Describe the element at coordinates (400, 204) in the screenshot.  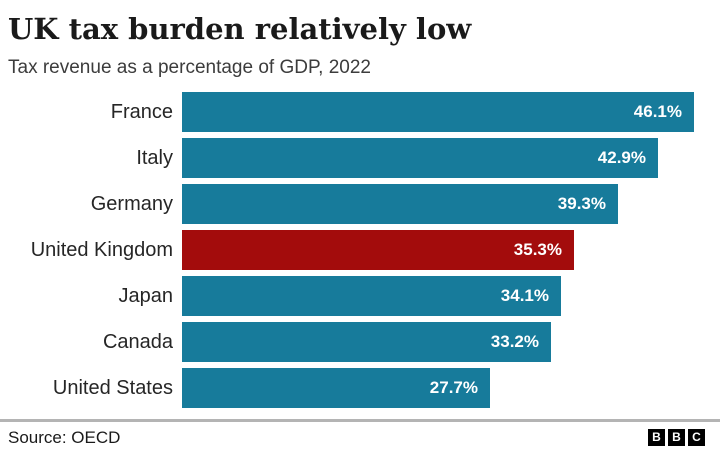
I see `bar: 39.3%` at that location.